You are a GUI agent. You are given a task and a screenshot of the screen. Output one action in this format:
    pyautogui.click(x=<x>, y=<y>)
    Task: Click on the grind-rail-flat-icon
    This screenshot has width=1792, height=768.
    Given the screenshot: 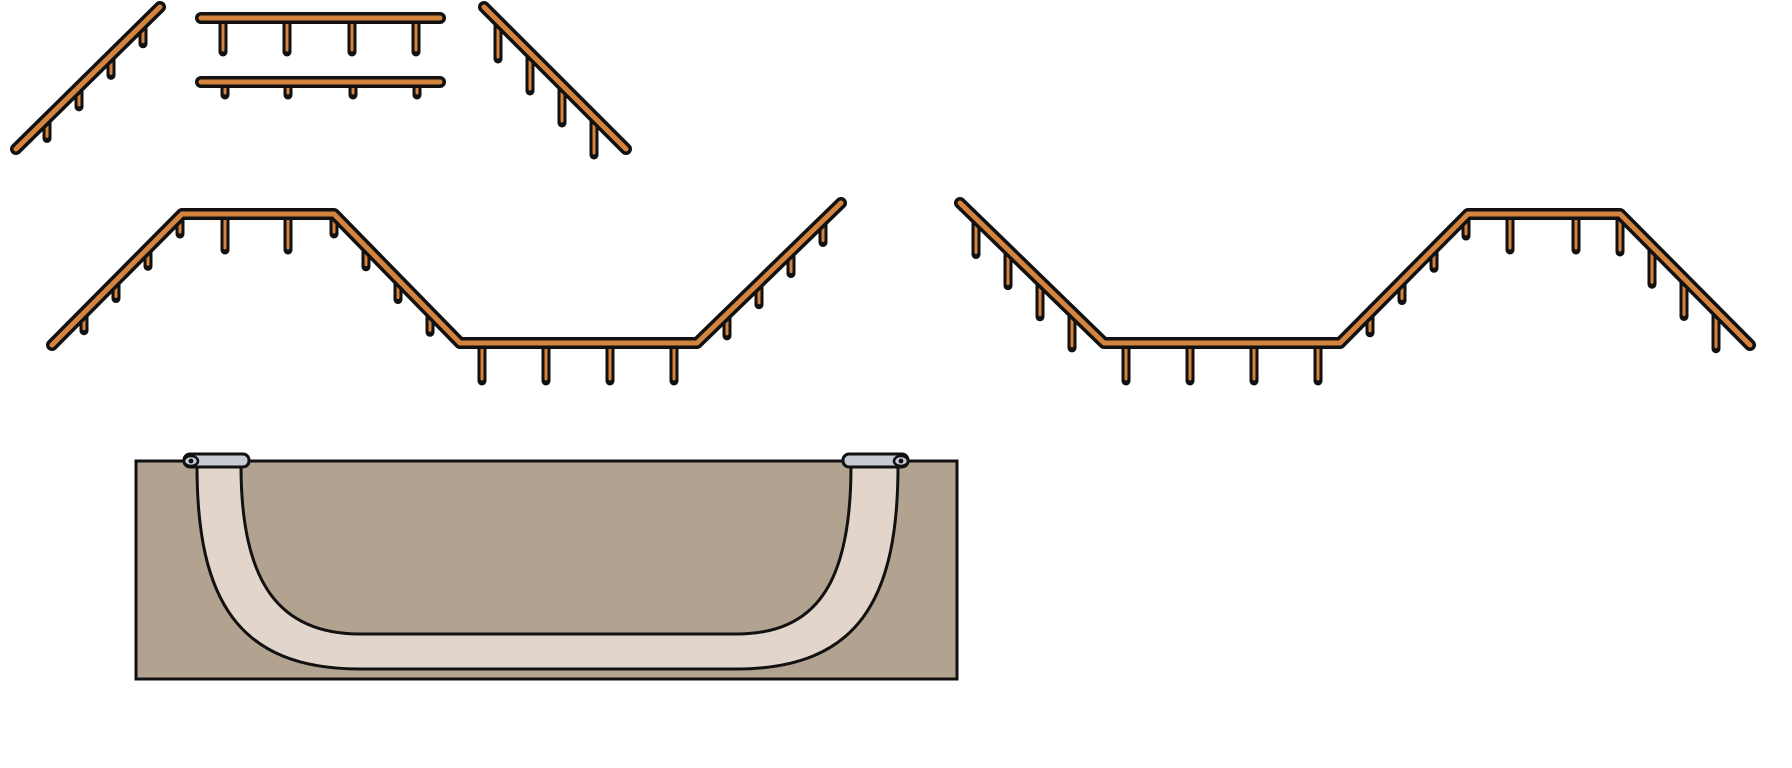 What is the action you would take?
    pyautogui.click(x=320, y=34)
    